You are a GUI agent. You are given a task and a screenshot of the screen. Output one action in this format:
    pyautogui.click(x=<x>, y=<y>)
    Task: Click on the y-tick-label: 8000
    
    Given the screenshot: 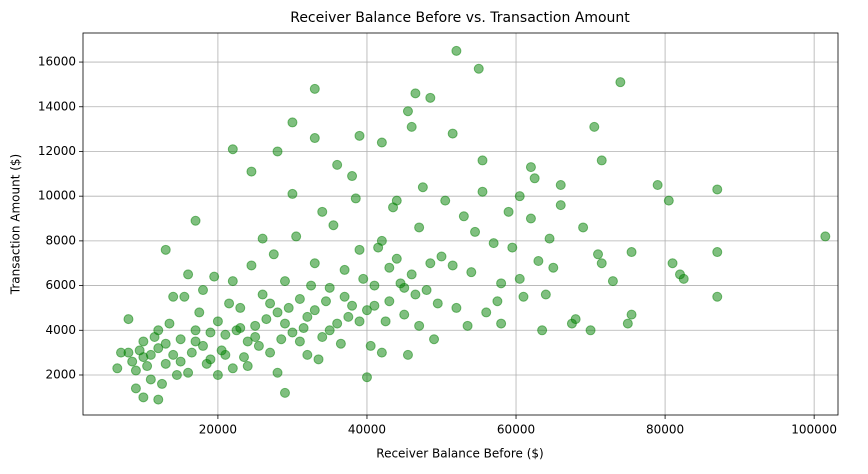 What is the action you would take?
    pyautogui.click(x=60, y=240)
    